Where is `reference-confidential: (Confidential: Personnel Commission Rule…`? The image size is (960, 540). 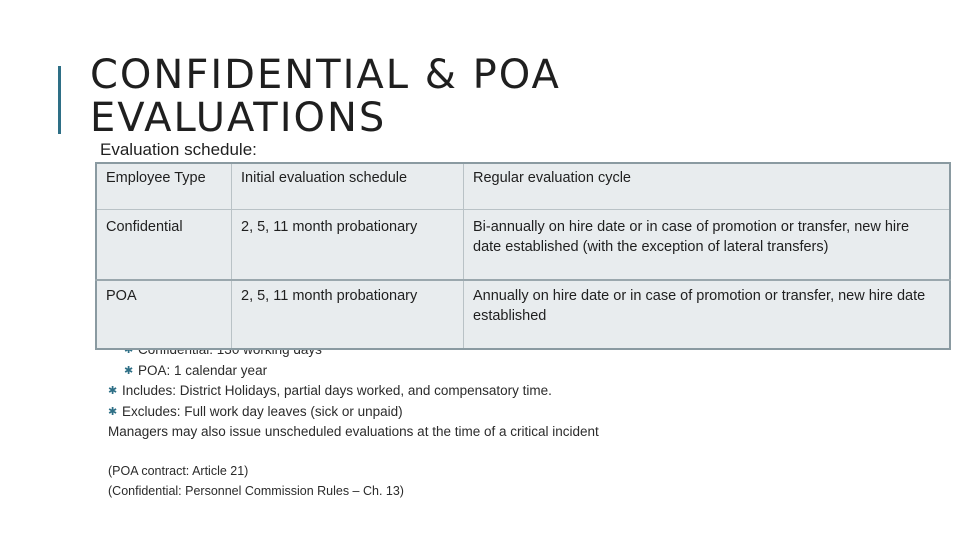
reference-confidential: (Confidential: Personnel Commission Rule… is located at coordinates (256, 490).